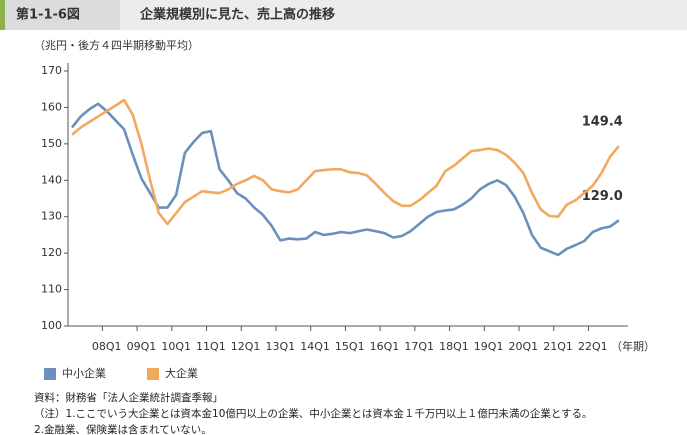 This screenshot has height=435, width=687. What do you see at coordinates (211, 346) in the screenshot?
I see `x-tick-label: 11Q1` at bounding box center [211, 346].